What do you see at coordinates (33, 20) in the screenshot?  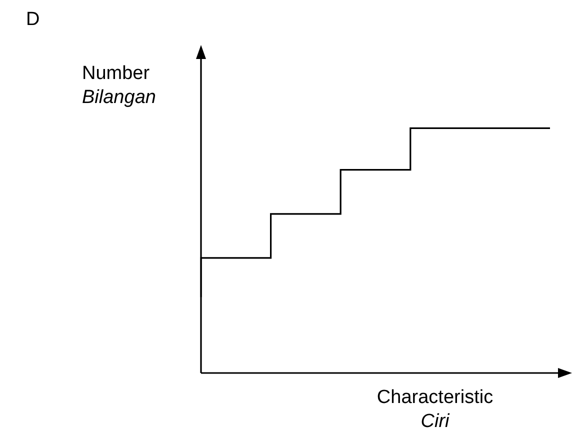 I see `text: D` at bounding box center [33, 20].